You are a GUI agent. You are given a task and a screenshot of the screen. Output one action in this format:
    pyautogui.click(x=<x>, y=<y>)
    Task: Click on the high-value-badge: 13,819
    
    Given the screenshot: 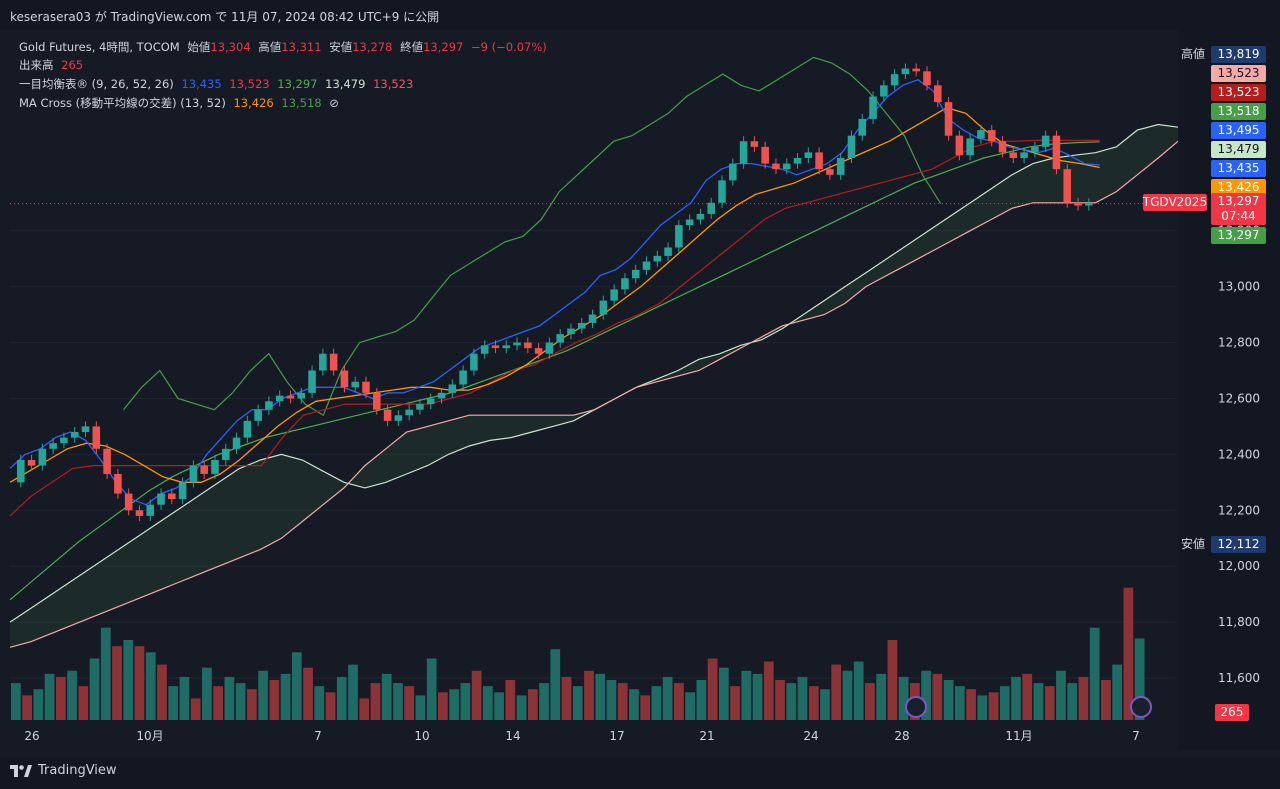 What is the action you would take?
    pyautogui.click(x=1238, y=54)
    